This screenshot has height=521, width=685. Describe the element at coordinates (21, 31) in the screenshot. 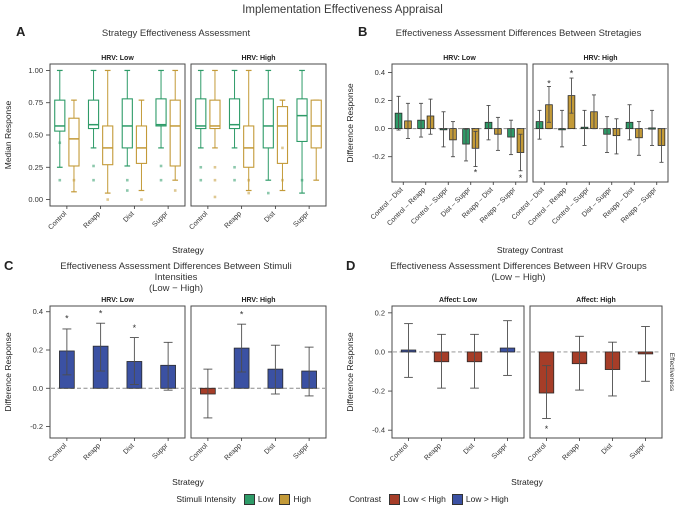

I see `panel-a-letter: A` at that location.